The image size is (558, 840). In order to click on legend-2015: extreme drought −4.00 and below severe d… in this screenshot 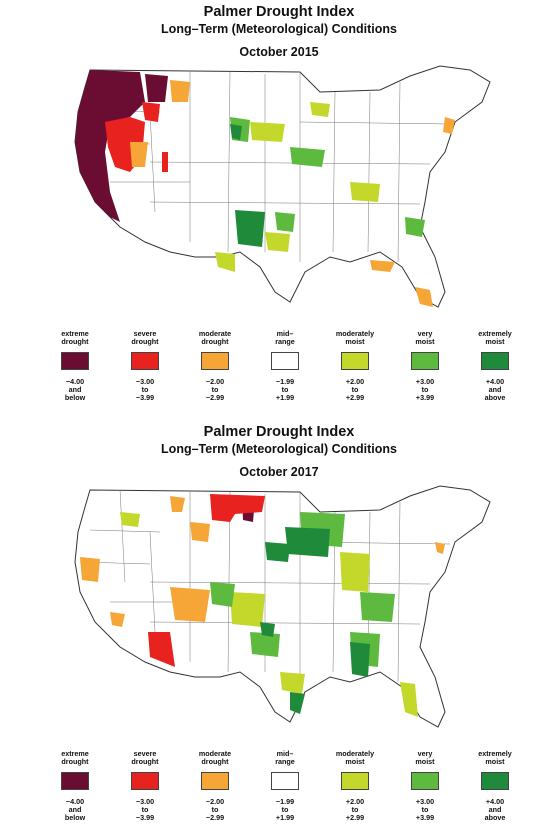, I will do `click(280, 368)`.